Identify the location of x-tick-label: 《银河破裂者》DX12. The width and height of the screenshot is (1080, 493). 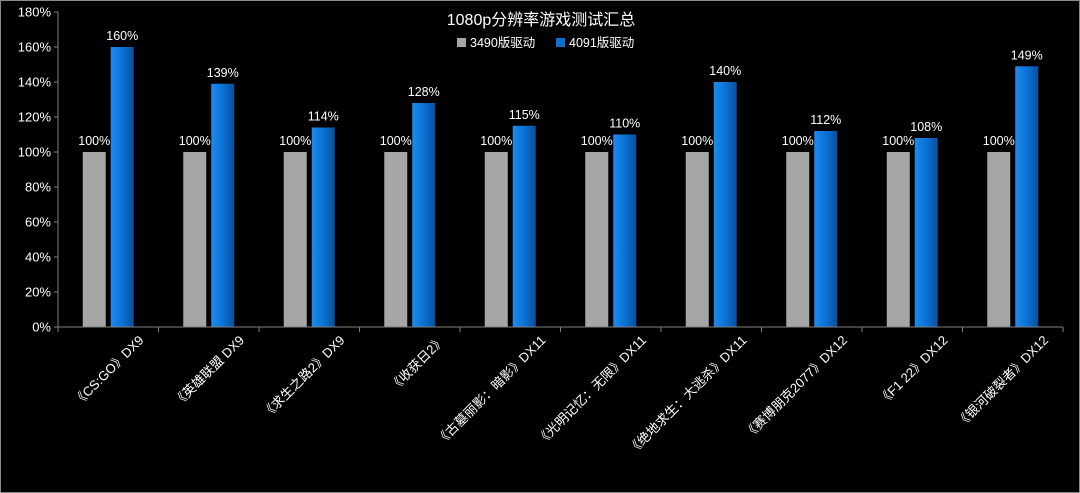
(1002, 382).